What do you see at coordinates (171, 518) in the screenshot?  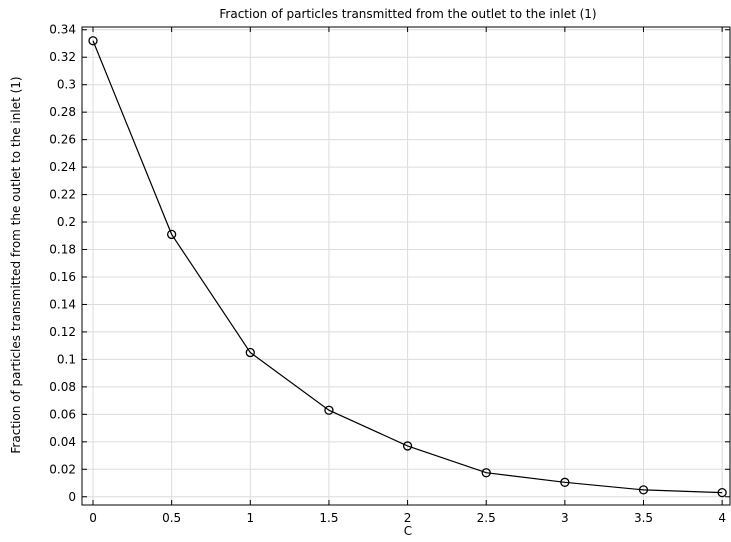 I see `x-tick-label: 0.5` at bounding box center [171, 518].